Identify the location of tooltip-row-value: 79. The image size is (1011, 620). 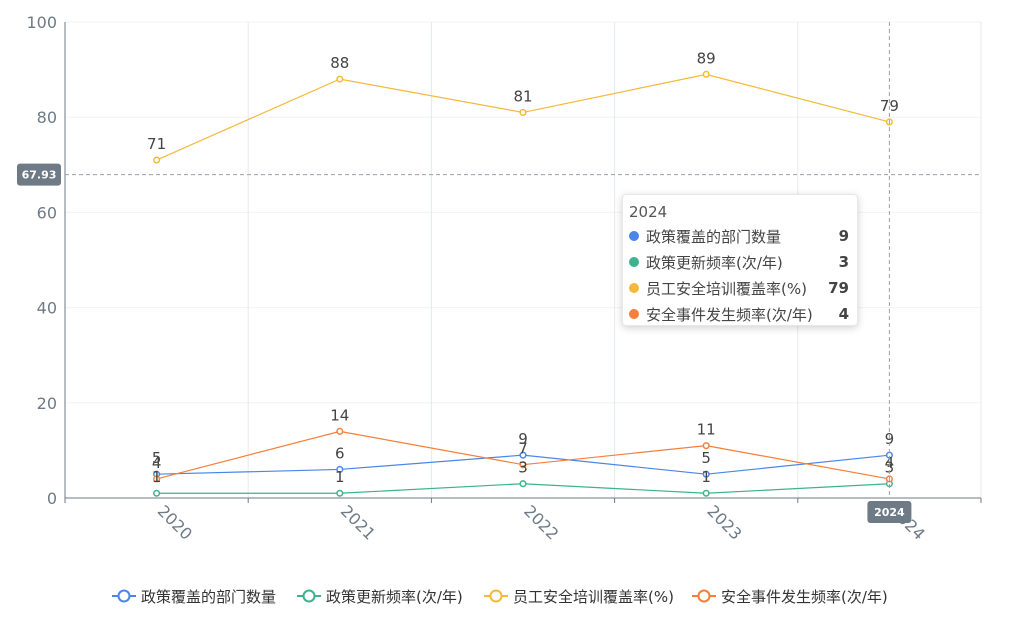
(838, 288).